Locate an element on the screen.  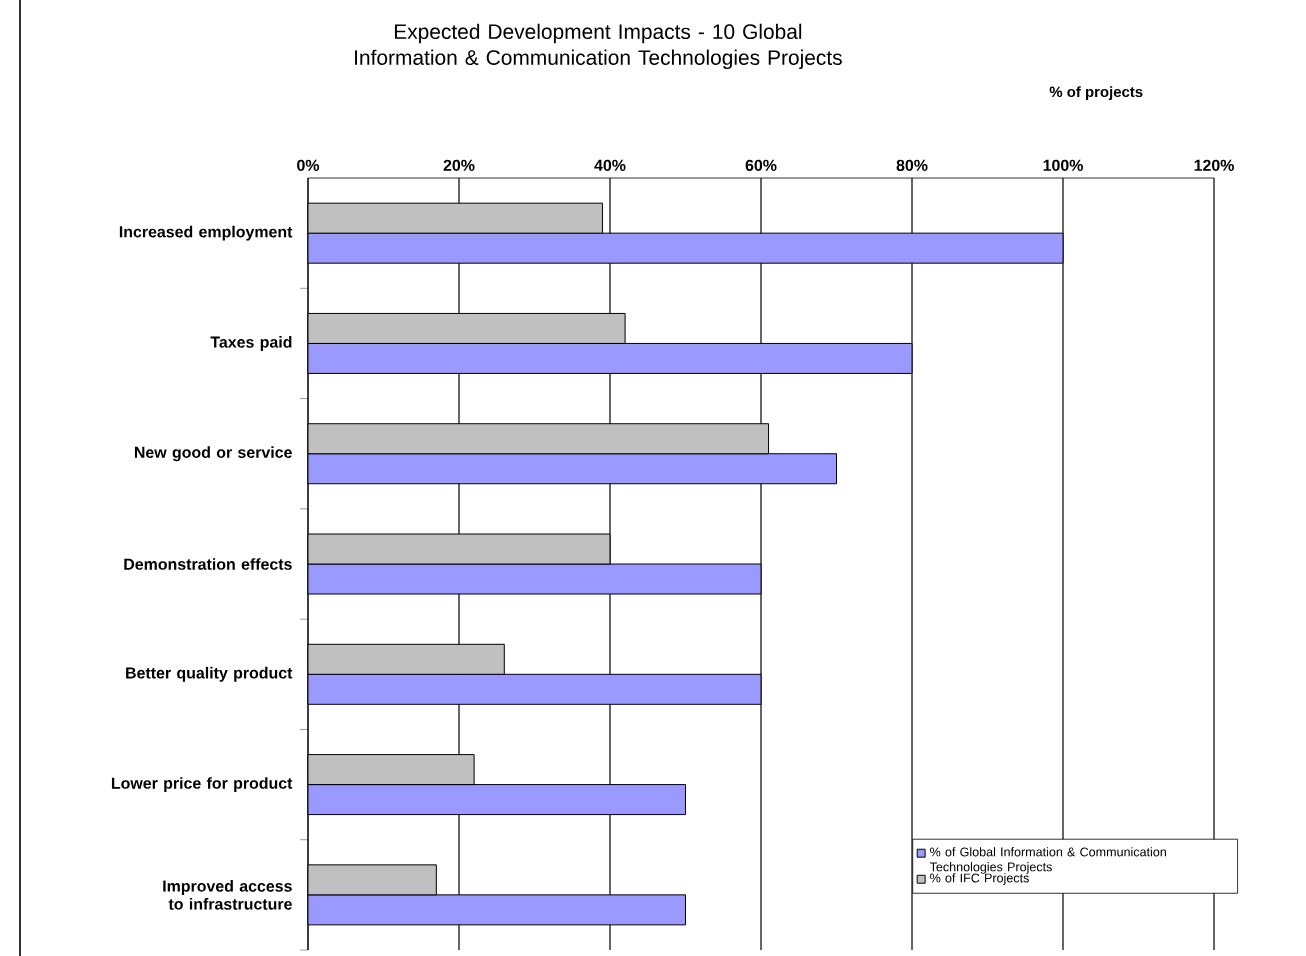
chart-title: Expected Development Impacts - 10 Global Information & Communication Technologies Projects is located at coordinates (598, 46).